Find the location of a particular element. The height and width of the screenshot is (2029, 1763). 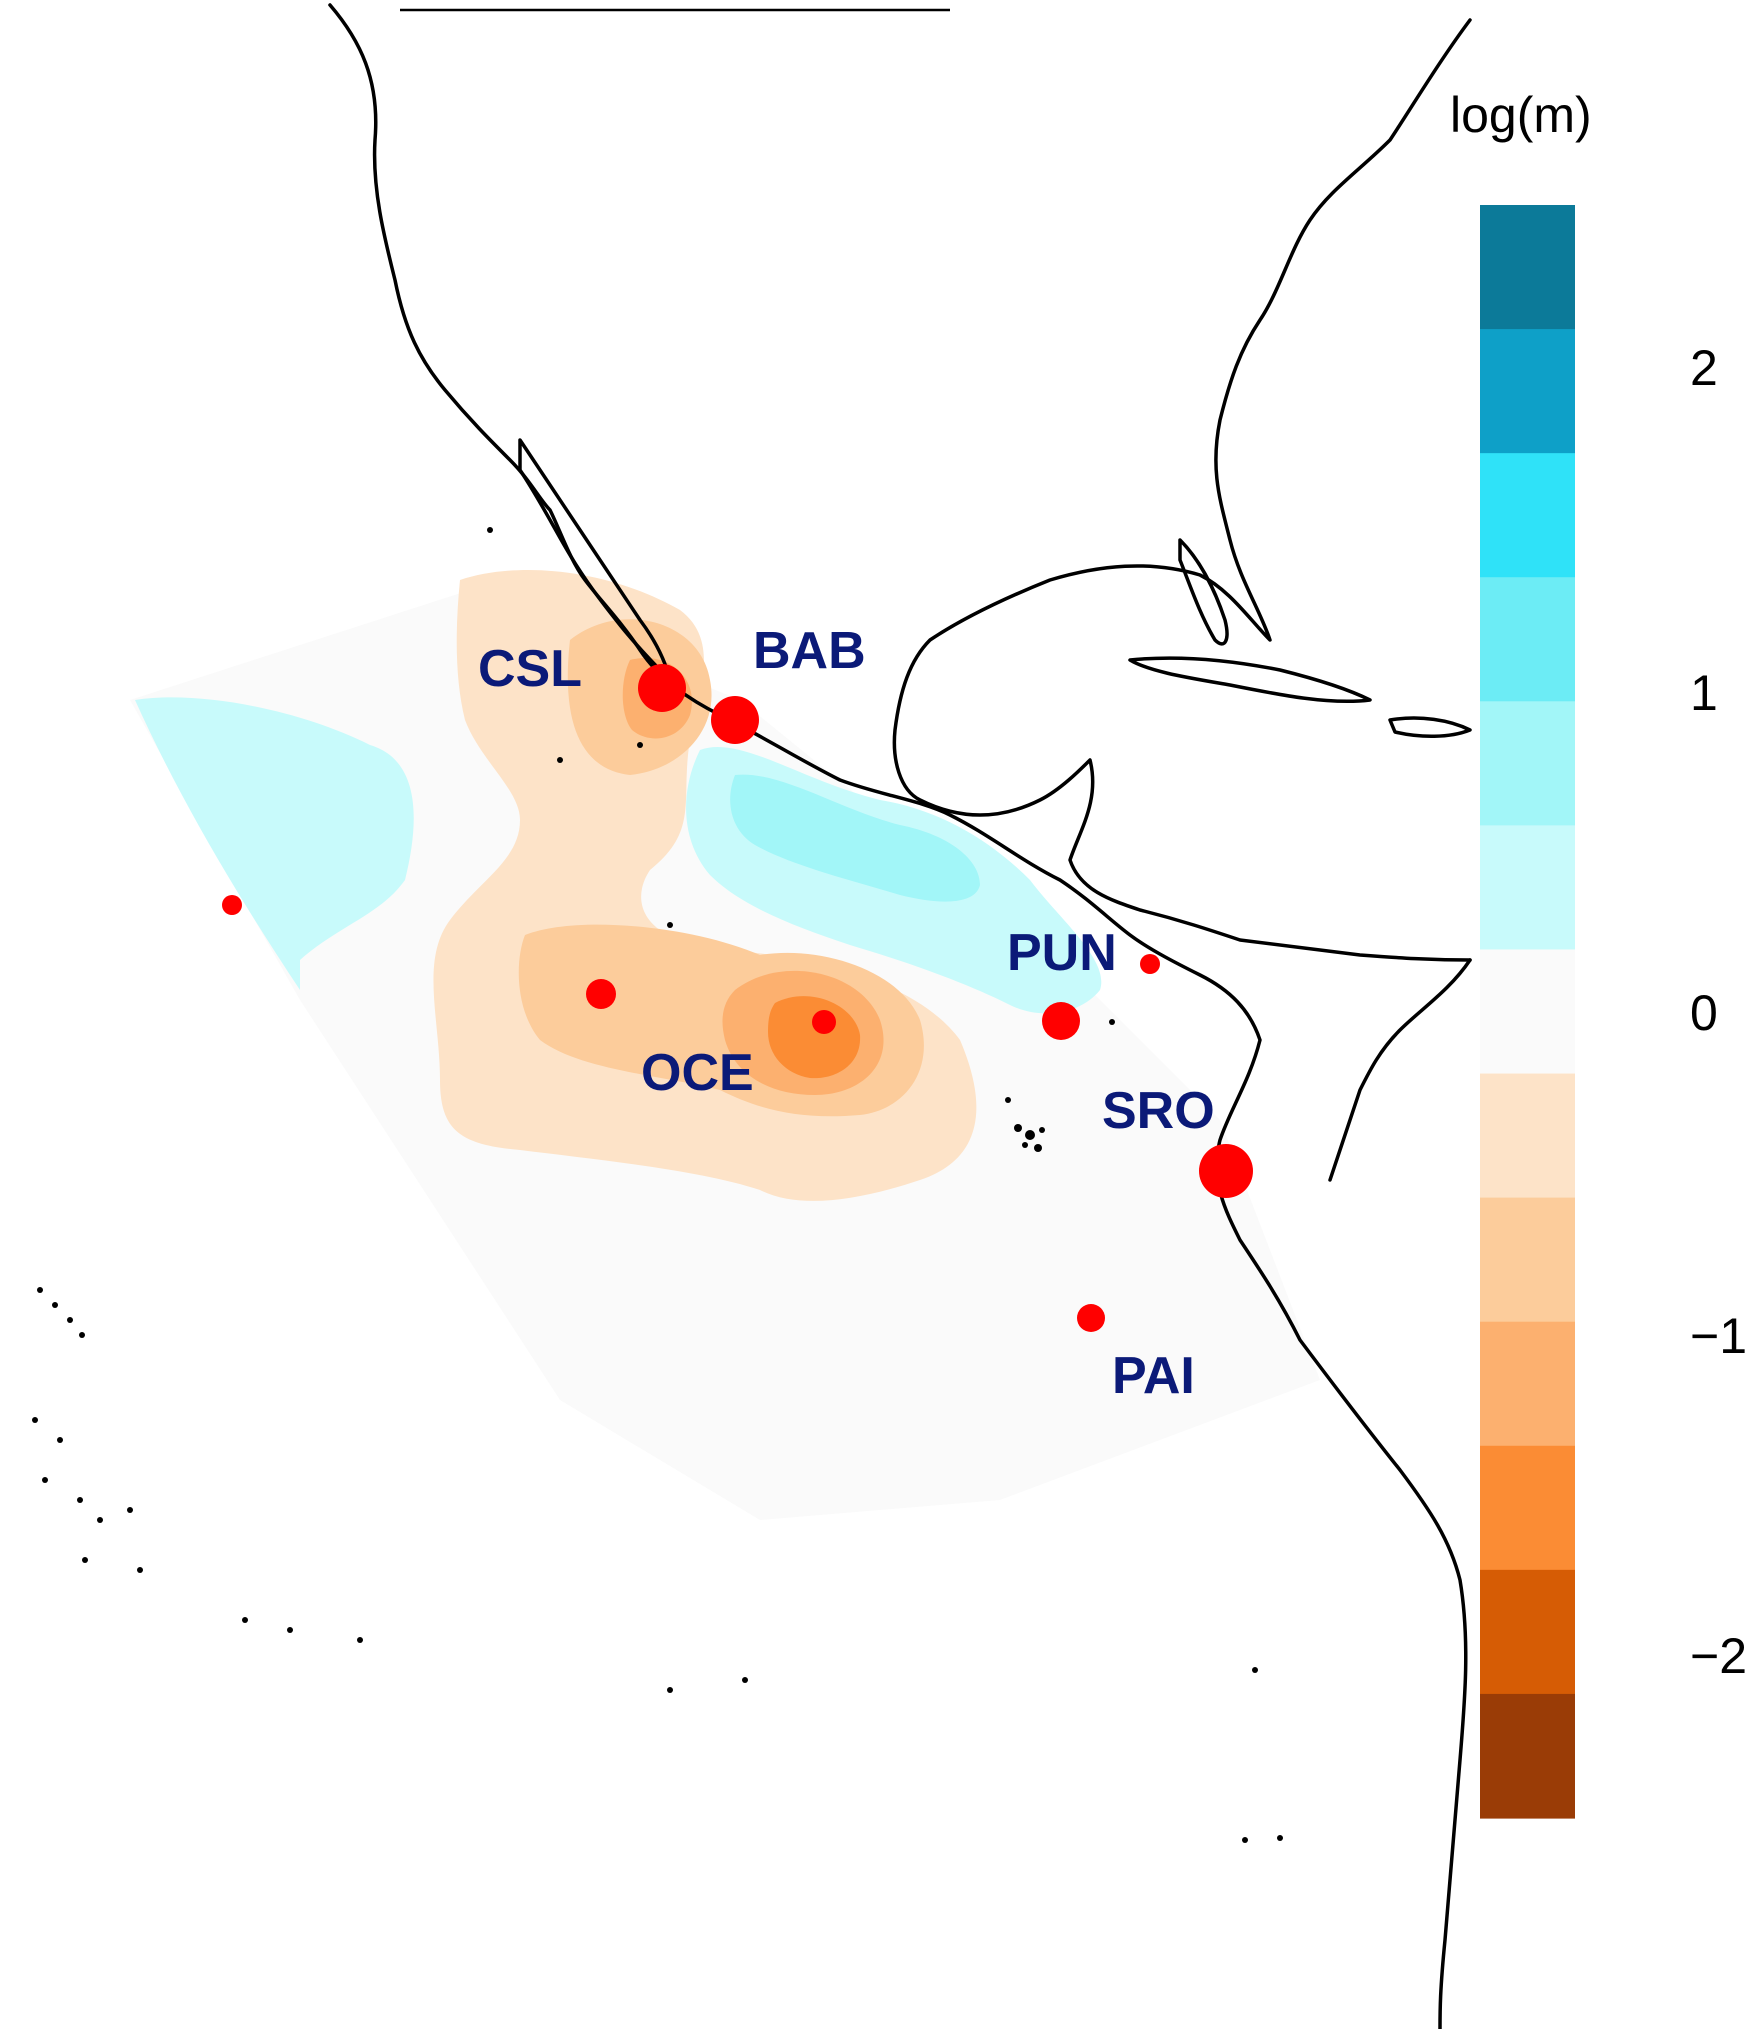

site-marker-csl is located at coordinates (662, 688).